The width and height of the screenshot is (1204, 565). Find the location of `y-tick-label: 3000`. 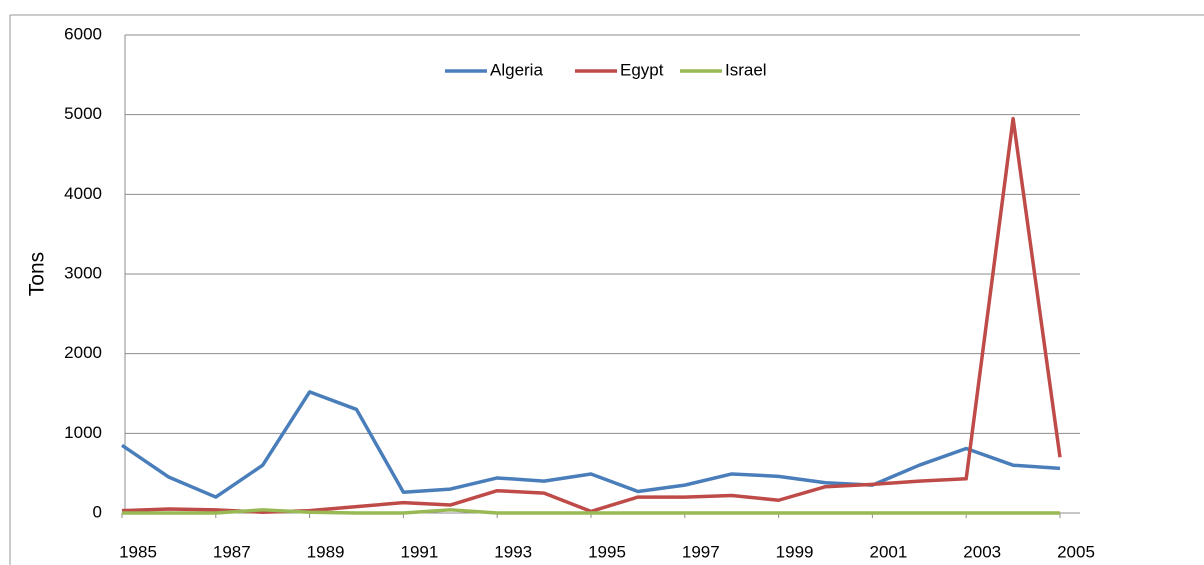

y-tick-label: 3000 is located at coordinates (83, 272).